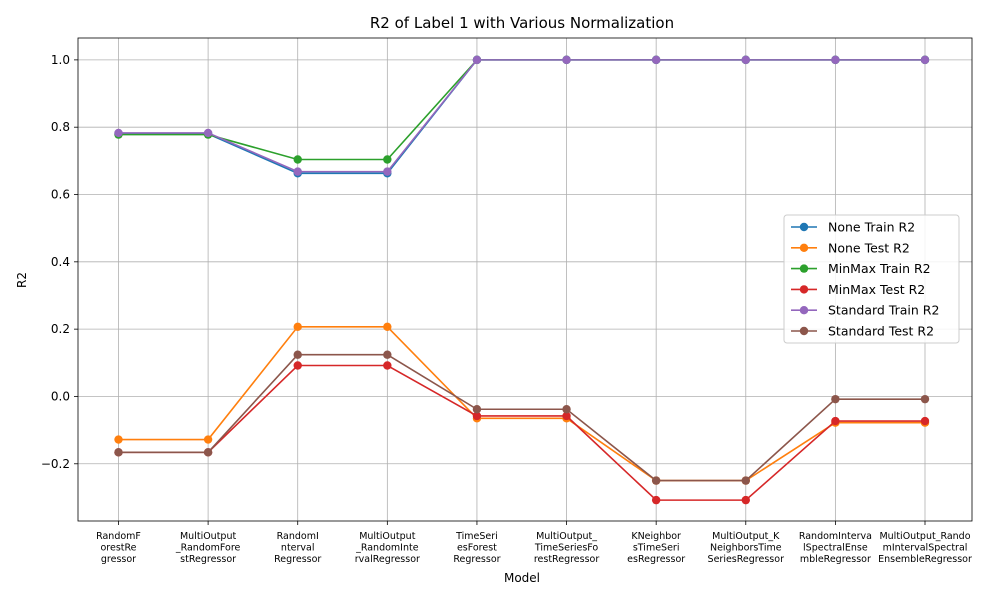 Image resolution: width=1000 pixels, height=600 pixels. What do you see at coordinates (22, 280) in the screenshot?
I see `y-axis-label: R2` at bounding box center [22, 280].